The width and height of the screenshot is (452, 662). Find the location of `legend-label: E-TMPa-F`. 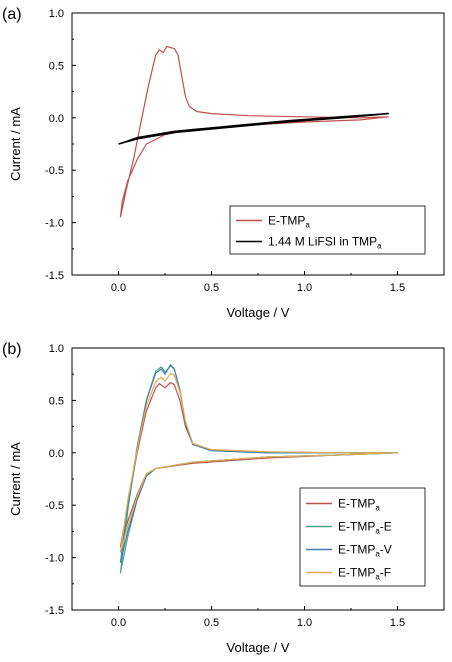

legend-label: E-TMPa-F is located at coordinates (364, 574).